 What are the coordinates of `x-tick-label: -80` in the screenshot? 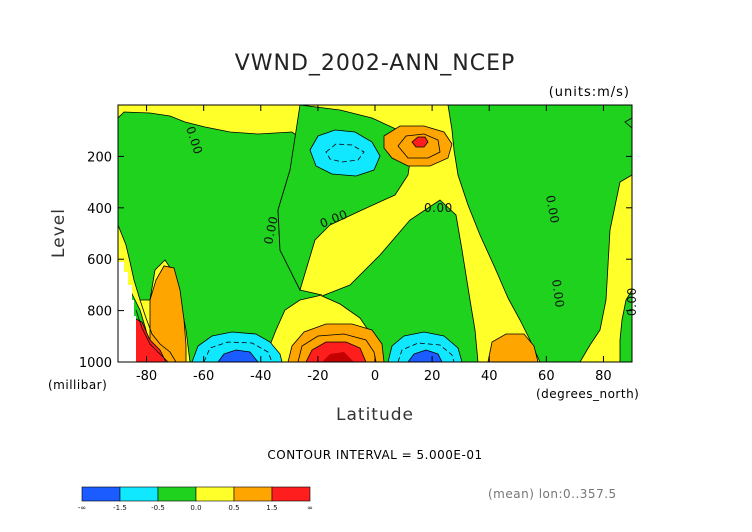 It's located at (146, 376).